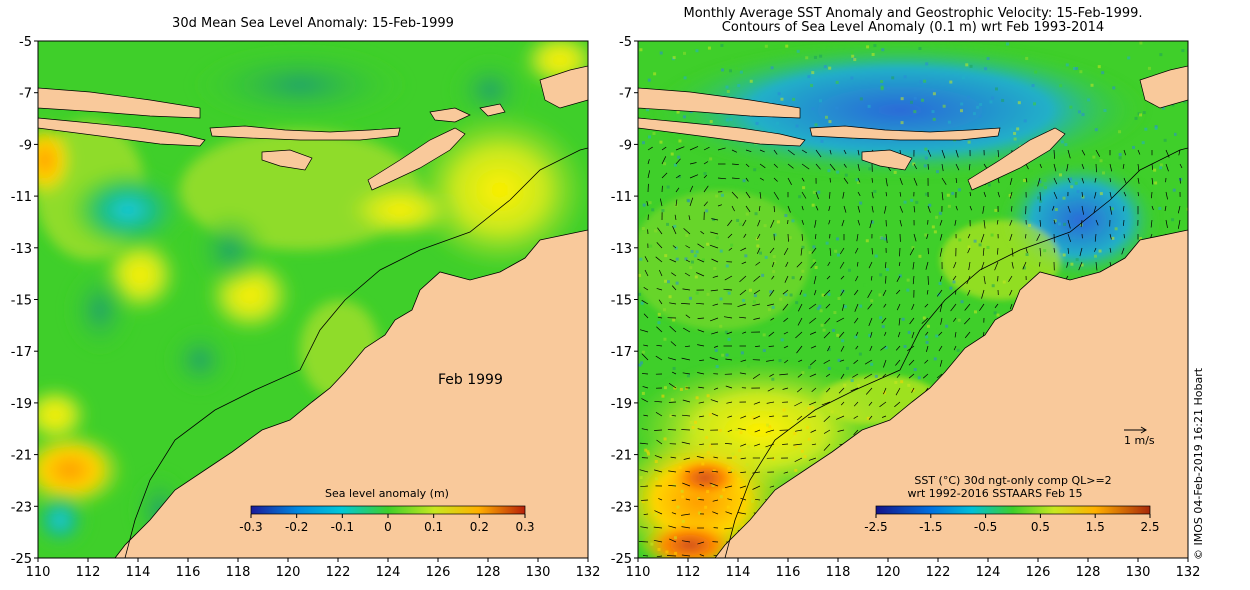 This screenshot has height=590, width=1250. Describe the element at coordinates (21, 301) in the screenshot. I see `left-lat-tick-label: -15` at that location.